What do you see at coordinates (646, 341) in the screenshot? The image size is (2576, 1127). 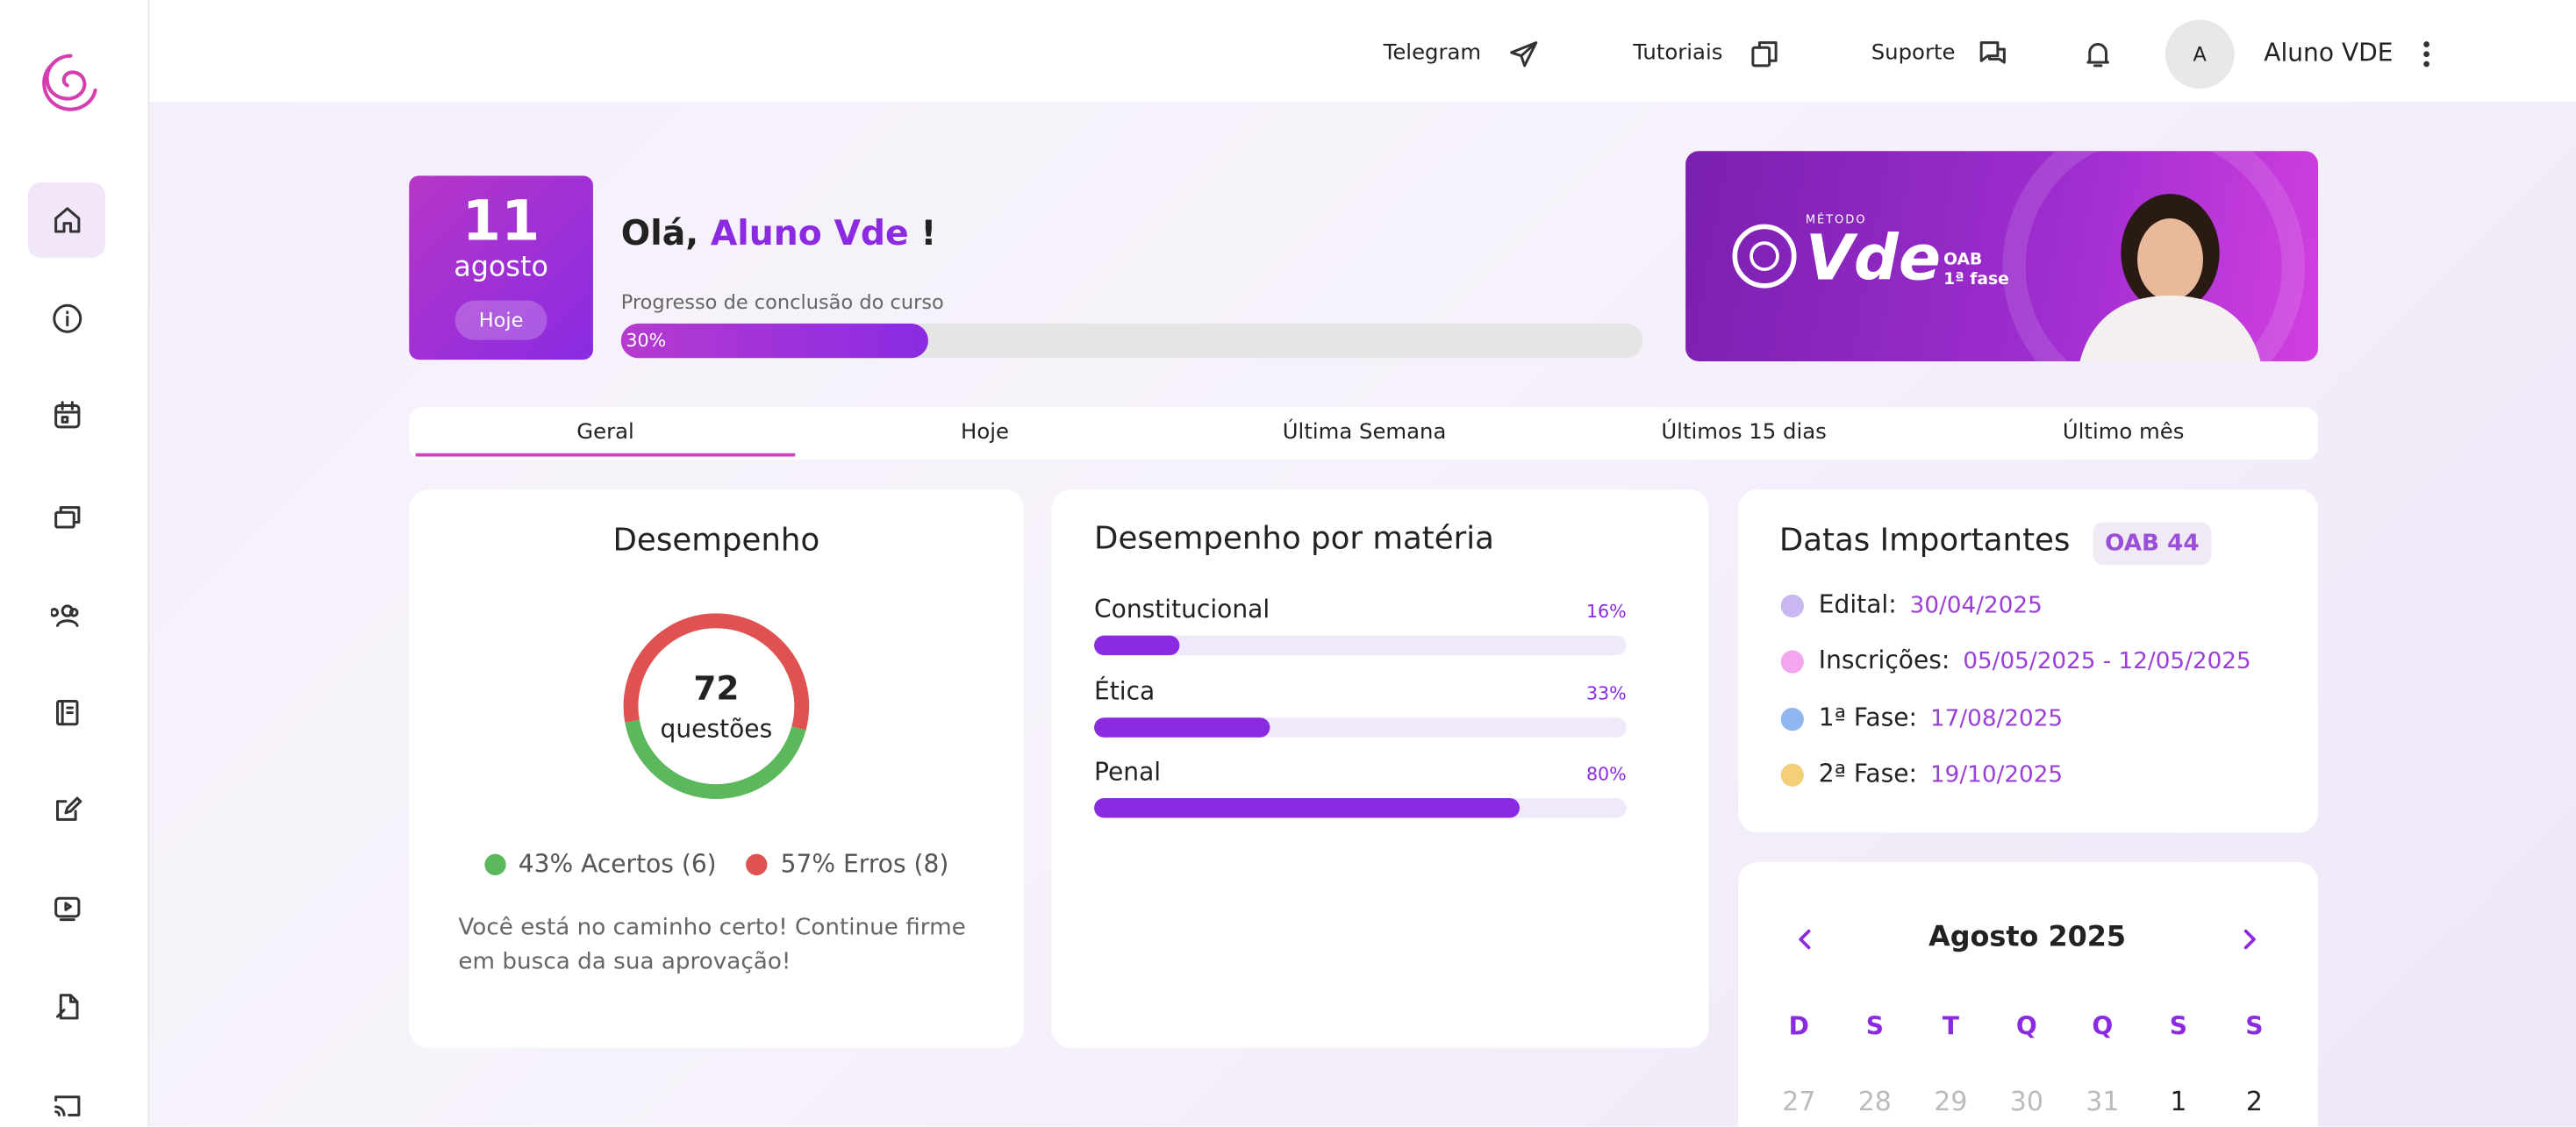 I see `progress-value: 30%` at bounding box center [646, 341].